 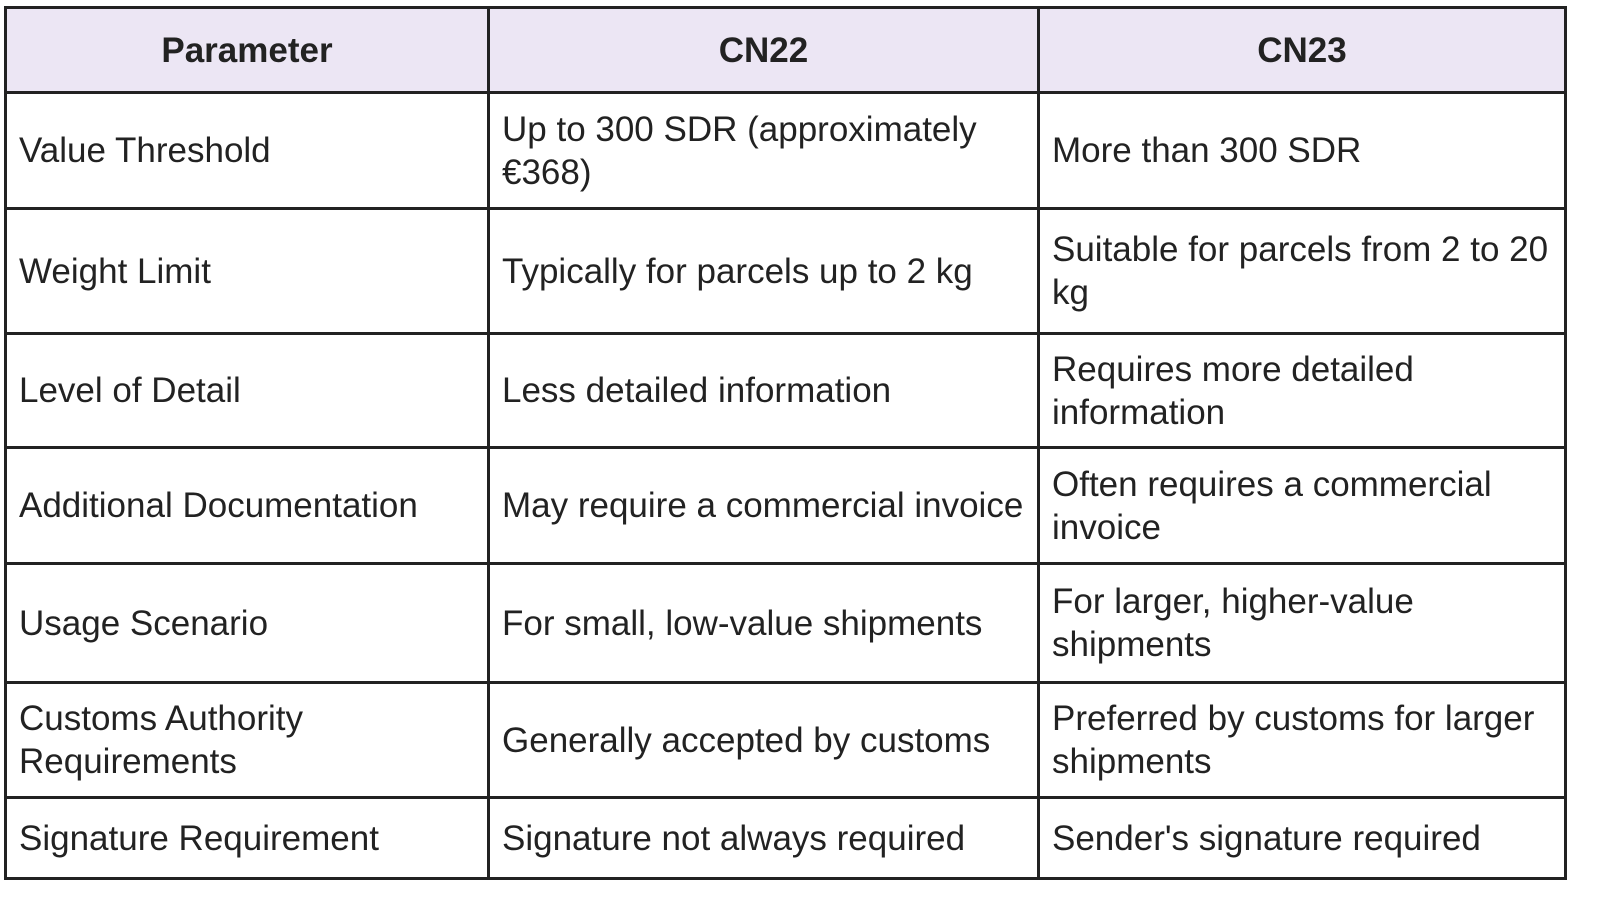 I want to click on table-cell: Suitable for parcels from 2 to 20 kg, so click(x=1302, y=271).